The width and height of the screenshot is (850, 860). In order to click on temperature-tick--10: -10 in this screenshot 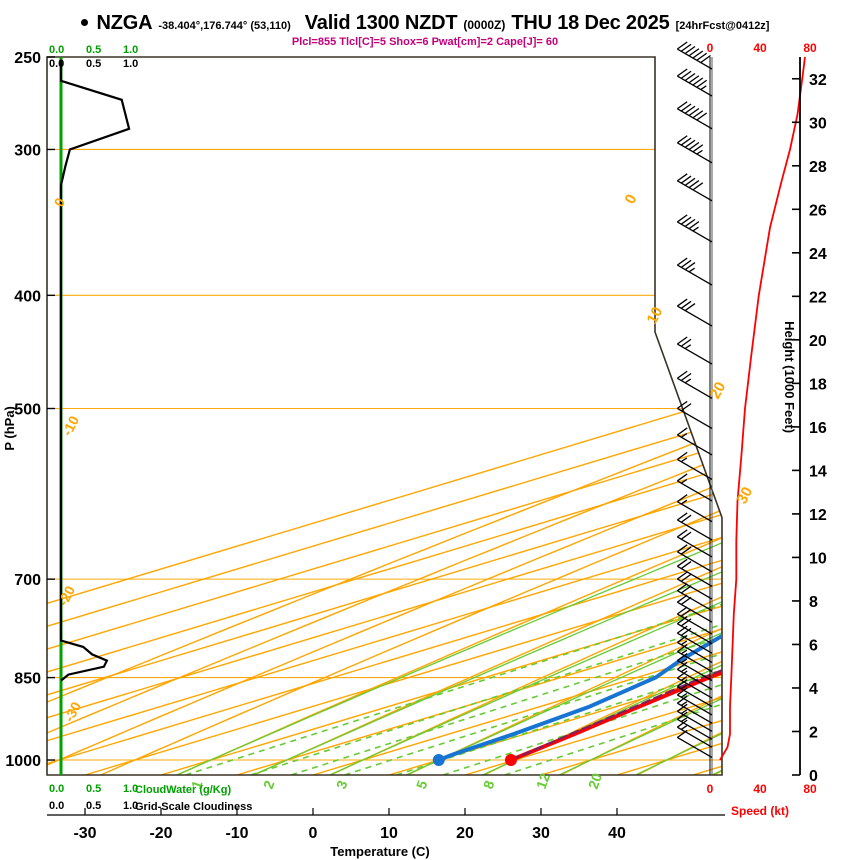, I will do `click(236, 833)`.